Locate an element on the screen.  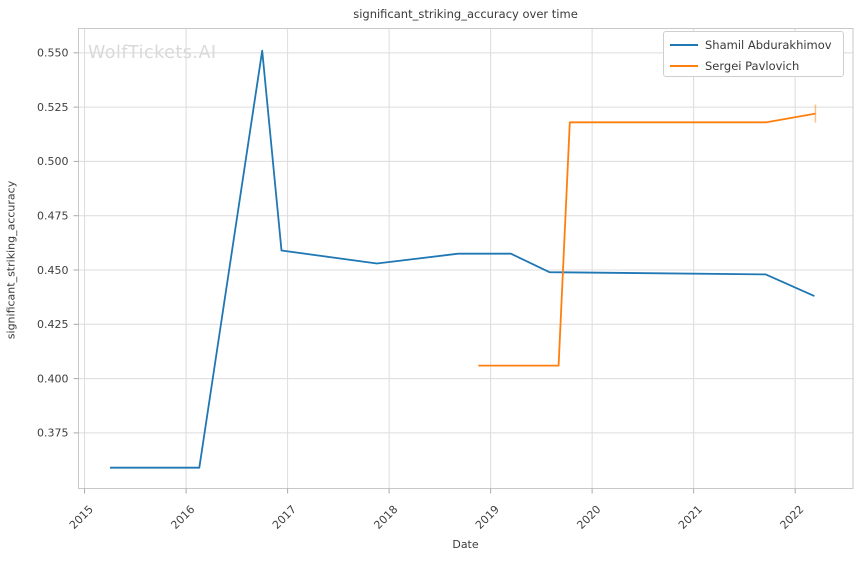
svg-text: 2018 is located at coordinates (385, 517).